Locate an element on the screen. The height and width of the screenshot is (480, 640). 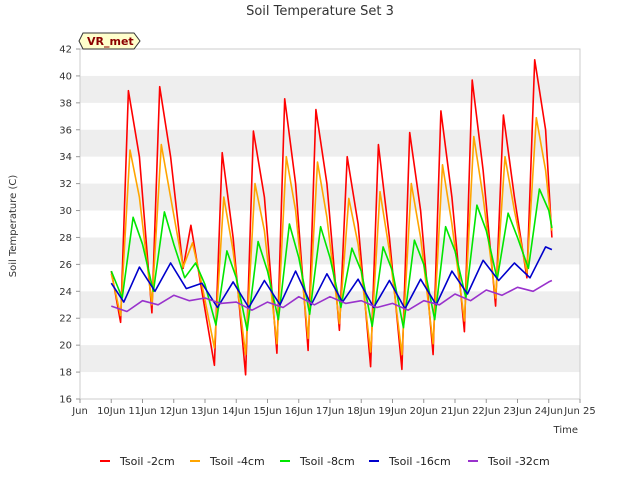
x-tick-label: 19Jun is located at coordinates (392, 411).